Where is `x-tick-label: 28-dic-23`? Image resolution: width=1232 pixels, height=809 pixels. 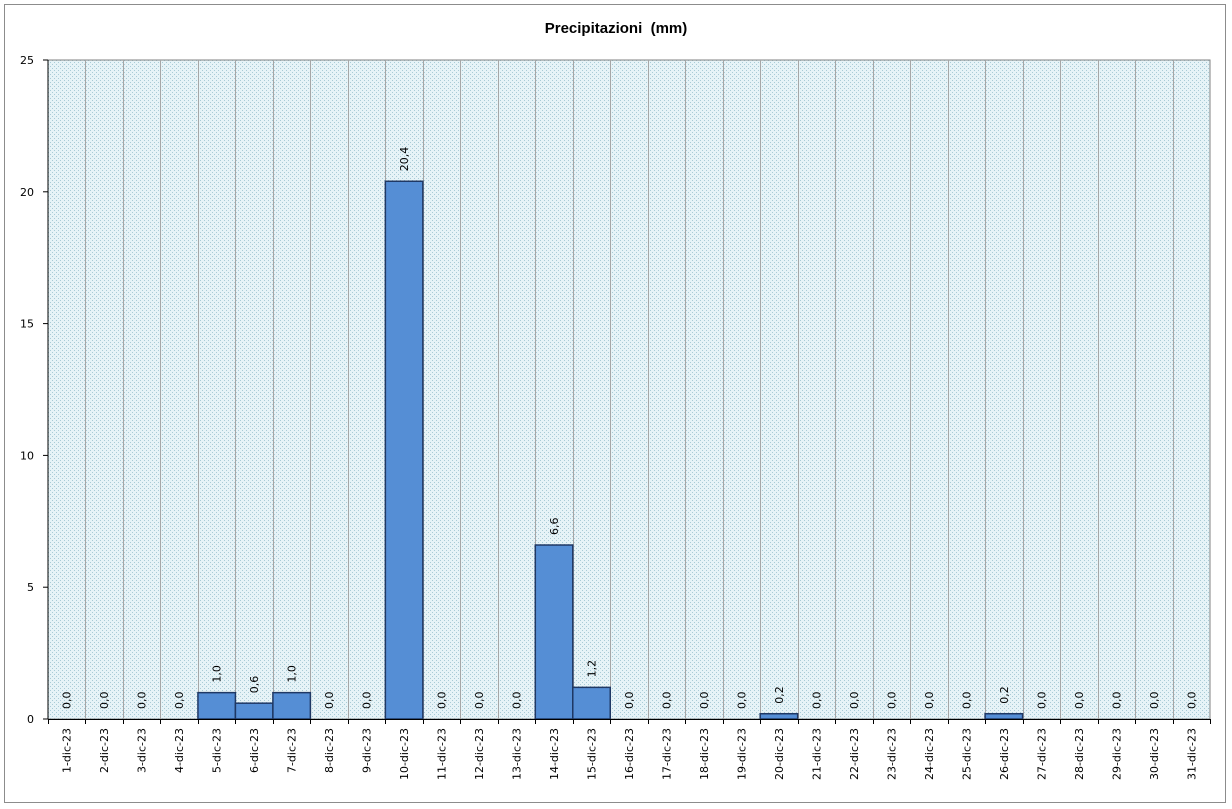
x-tick-label: 28-dic-23 is located at coordinates (1079, 754).